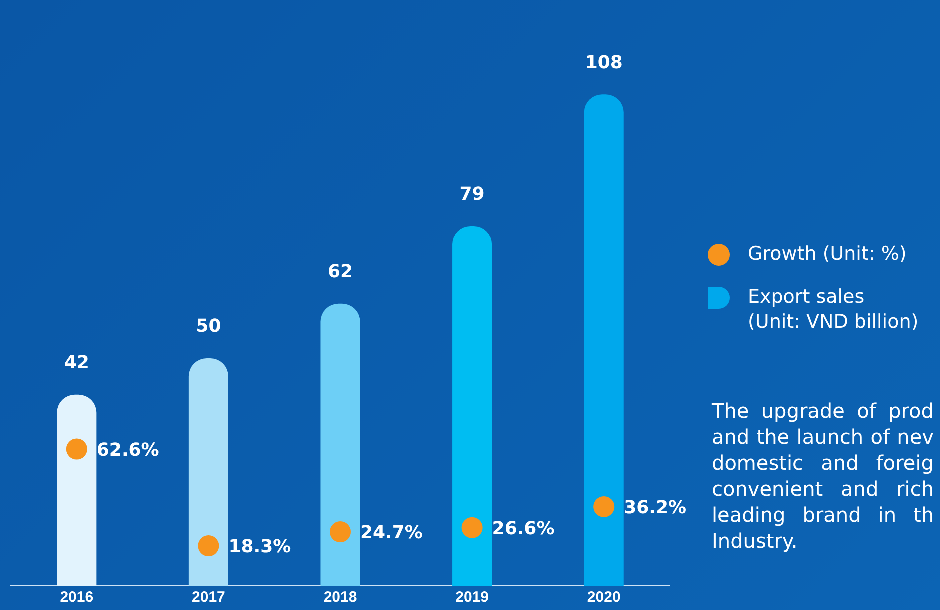  I want to click on data-label: 24.7%, so click(391, 533).